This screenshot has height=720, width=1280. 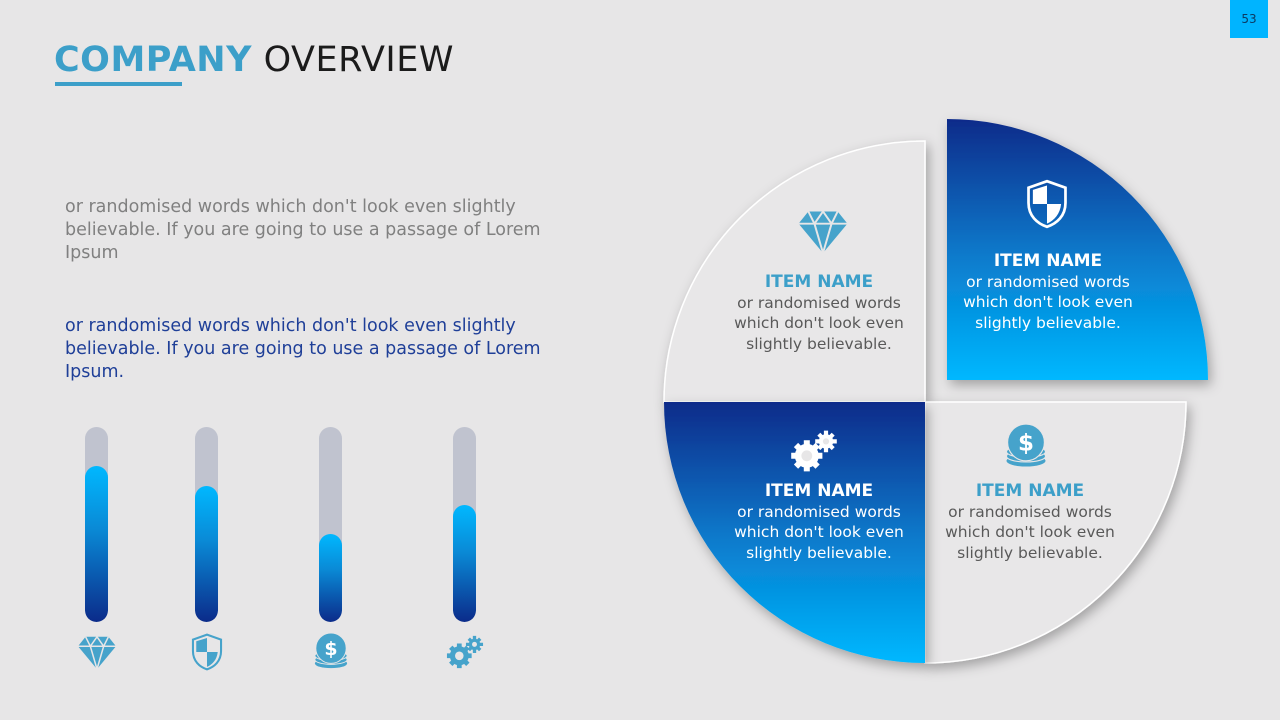 What do you see at coordinates (358, 60) in the screenshot?
I see `title-part2: OVERVIEW` at bounding box center [358, 60].